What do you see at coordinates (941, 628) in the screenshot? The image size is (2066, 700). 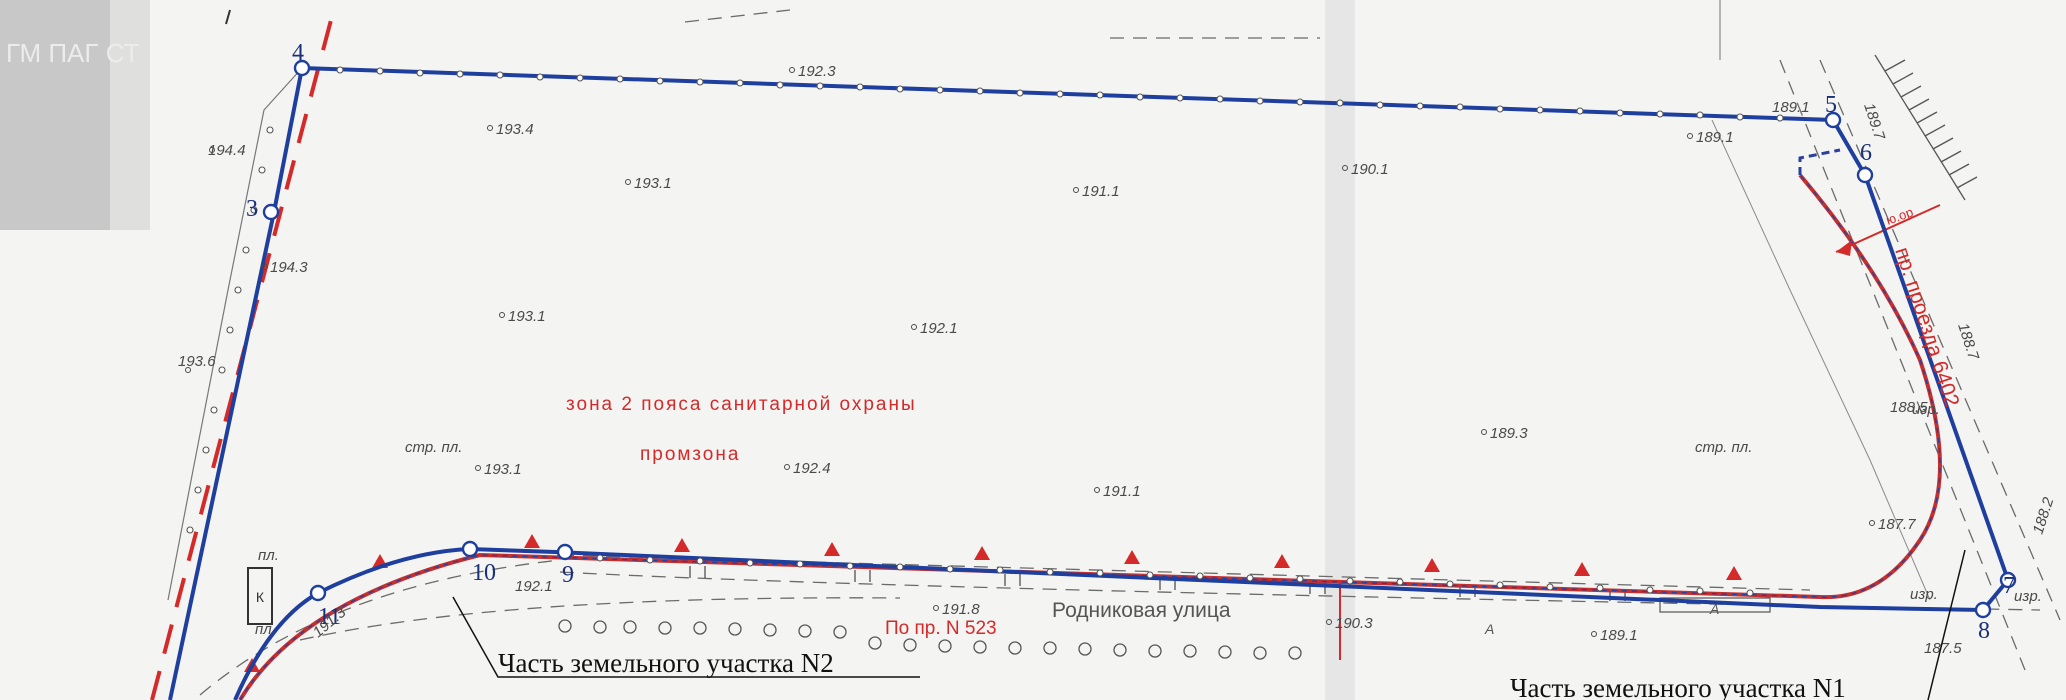 I see `street-code-label: По пр. N 523` at bounding box center [941, 628].